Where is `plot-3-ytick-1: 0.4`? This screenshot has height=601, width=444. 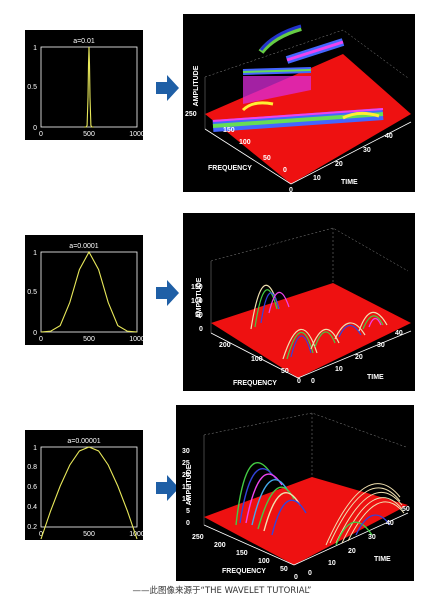 plot-3-ytick-1: 0.4 is located at coordinates (32, 507).